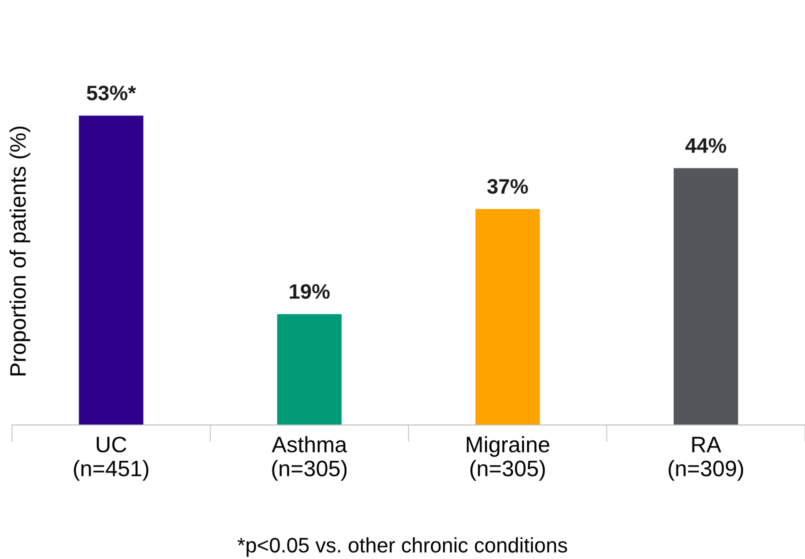 This screenshot has height=559, width=805. I want to click on x-tick-label: Asthma (n=305), so click(310, 458).